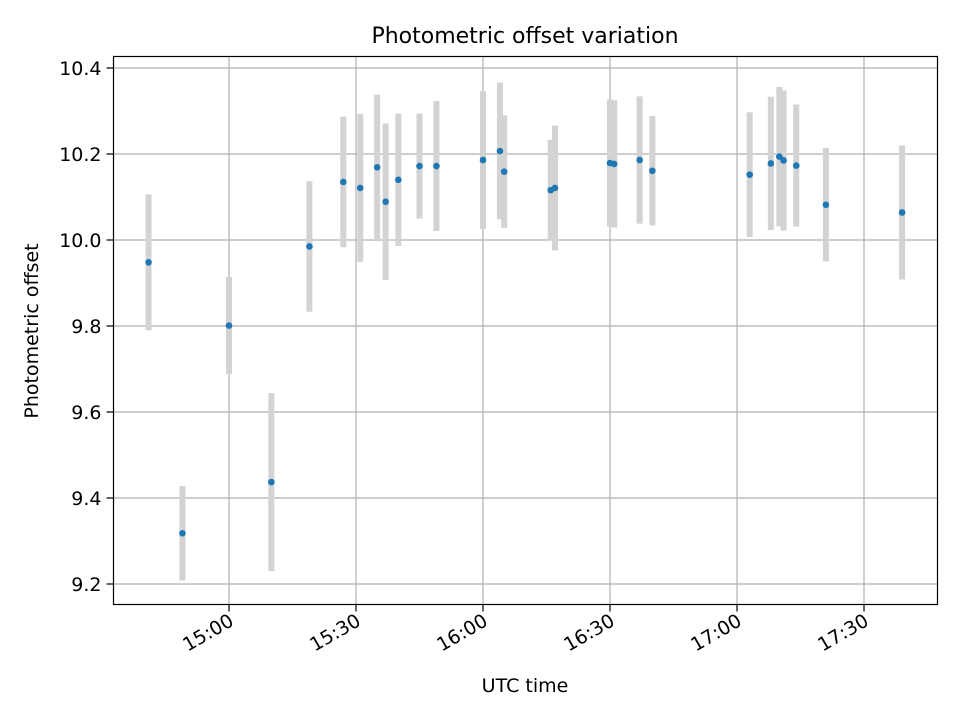 Image resolution: width=960 pixels, height=720 pixels. What do you see at coordinates (80, 69) in the screenshot?
I see `y-tick-label: 10.4` at bounding box center [80, 69].